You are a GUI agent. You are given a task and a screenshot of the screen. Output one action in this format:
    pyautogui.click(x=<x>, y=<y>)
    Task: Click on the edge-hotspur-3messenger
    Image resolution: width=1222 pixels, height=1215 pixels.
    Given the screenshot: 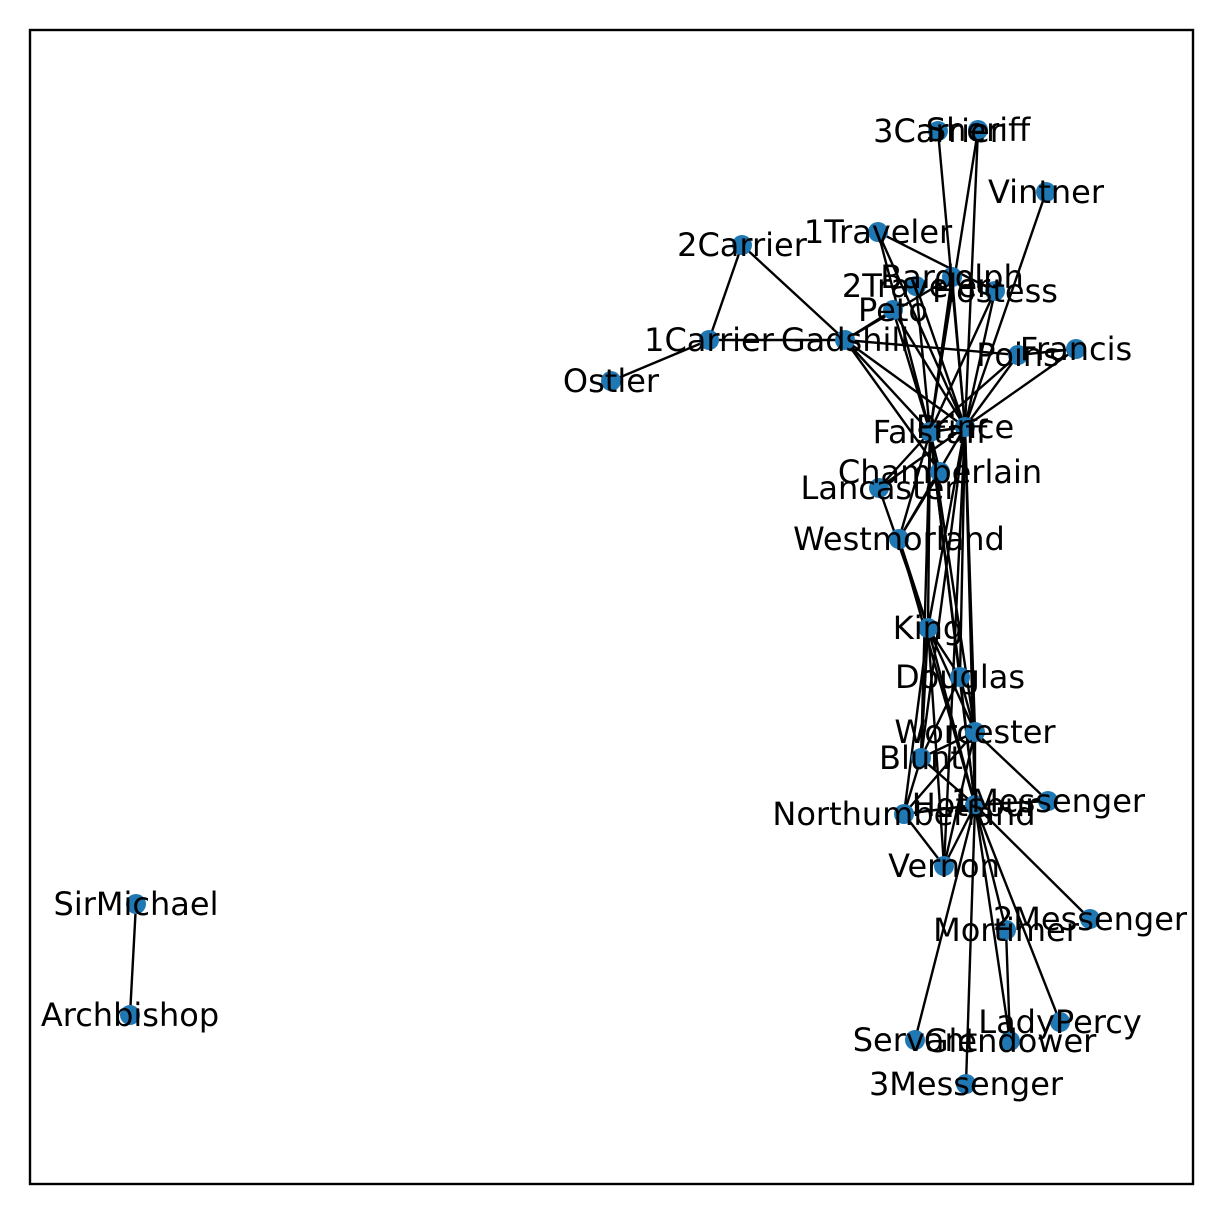 What is the action you would take?
    pyautogui.click(x=970, y=944)
    